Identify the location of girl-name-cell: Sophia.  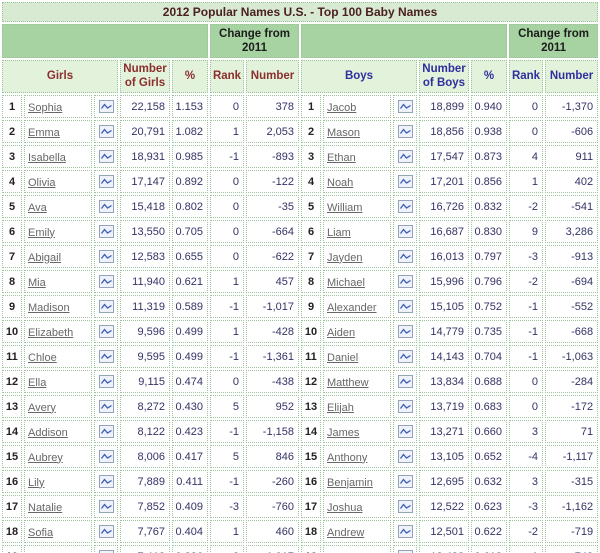
(58, 106).